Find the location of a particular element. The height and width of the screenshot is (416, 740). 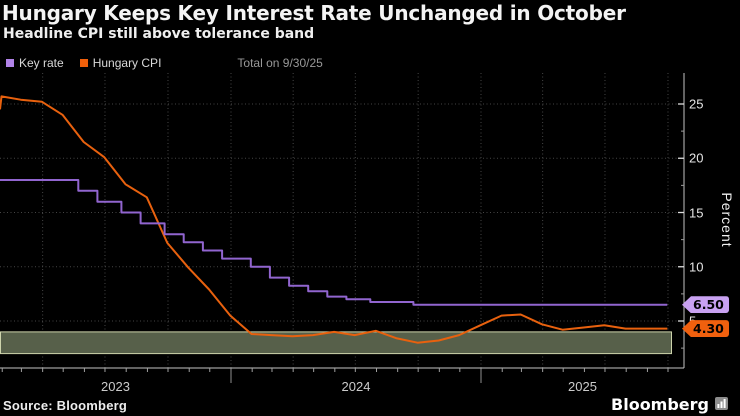

chart-legend: Key rate Hungary CPI Total on 9/30/25 is located at coordinates (164, 63).